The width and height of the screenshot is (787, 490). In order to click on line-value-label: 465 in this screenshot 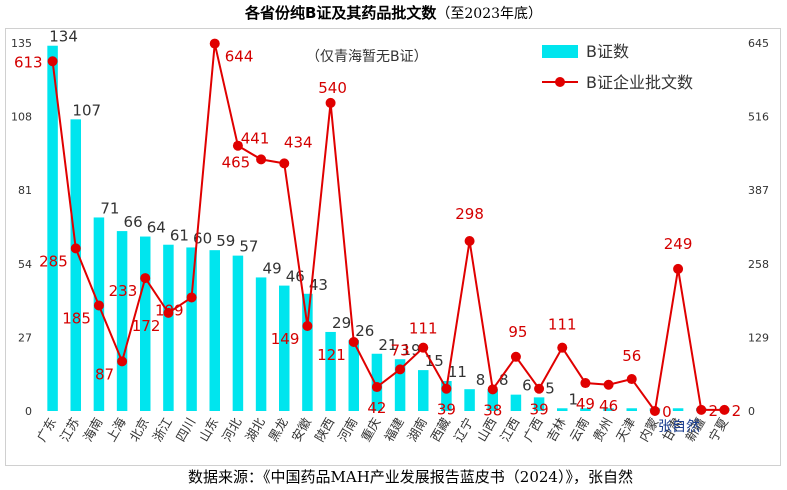, I will do `click(236, 163)`.